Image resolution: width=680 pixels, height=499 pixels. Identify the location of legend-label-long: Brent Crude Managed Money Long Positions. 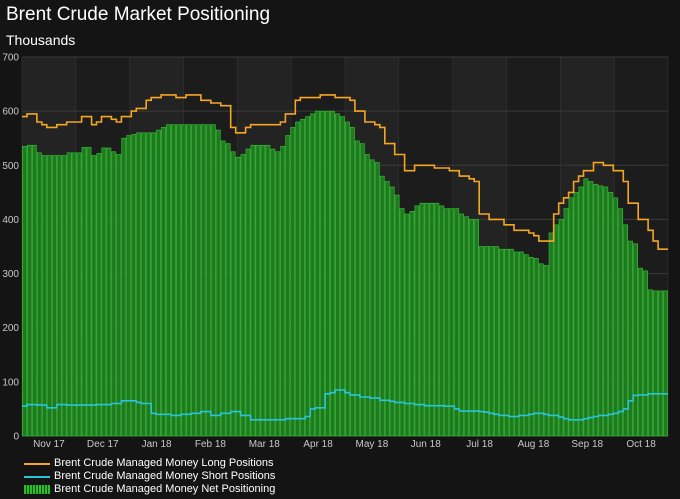
(164, 463).